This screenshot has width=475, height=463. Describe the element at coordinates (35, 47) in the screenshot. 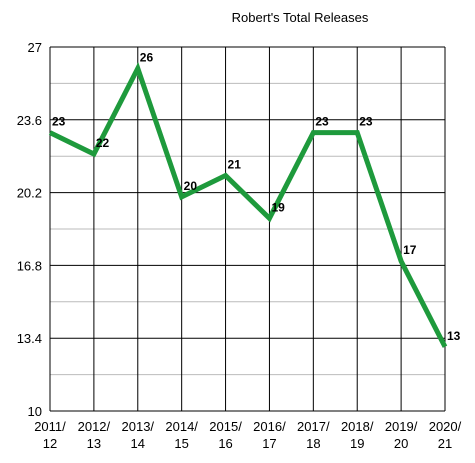

I see `y-tick-label: 27` at that location.